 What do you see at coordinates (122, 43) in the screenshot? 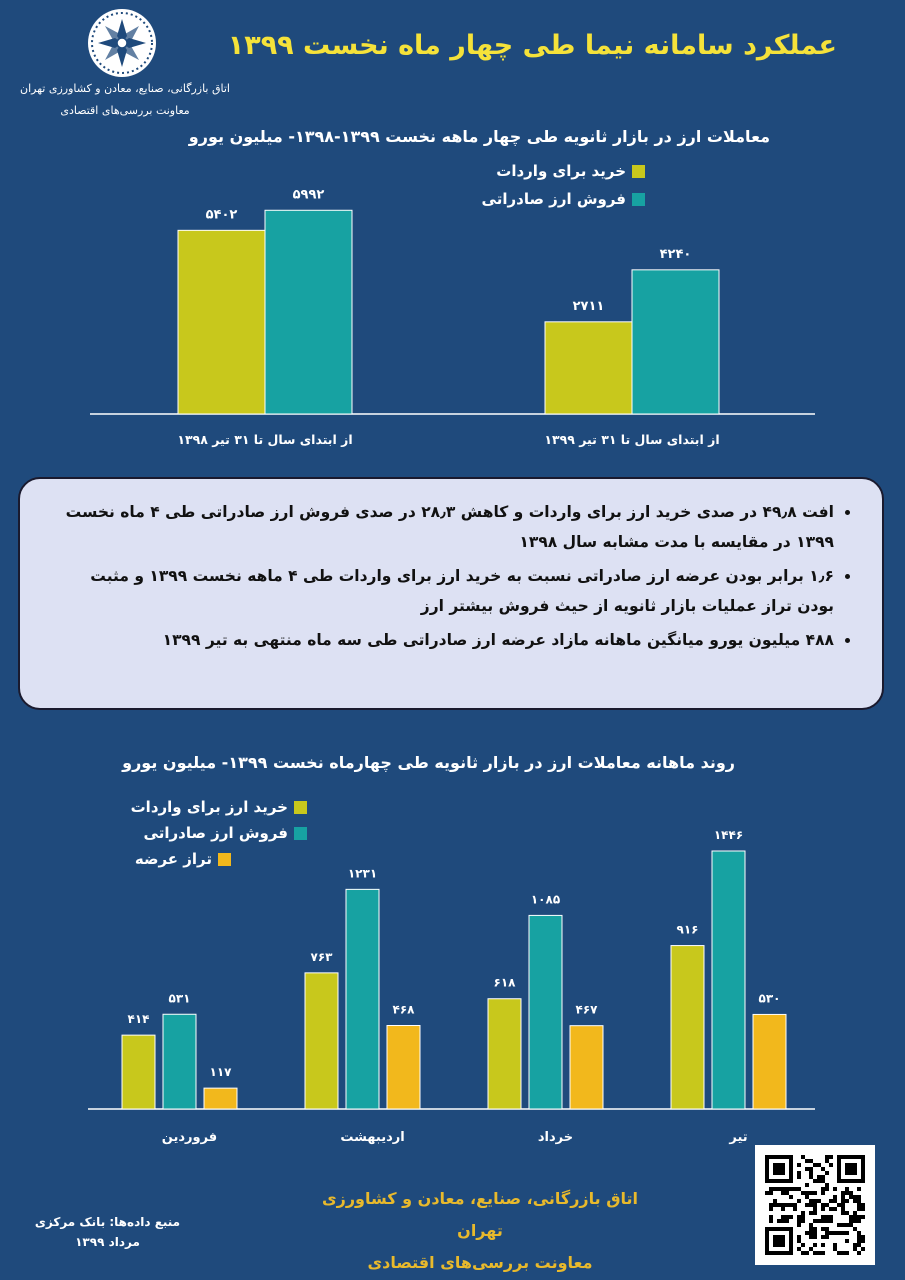
I see `chamber-logo` at bounding box center [122, 43].